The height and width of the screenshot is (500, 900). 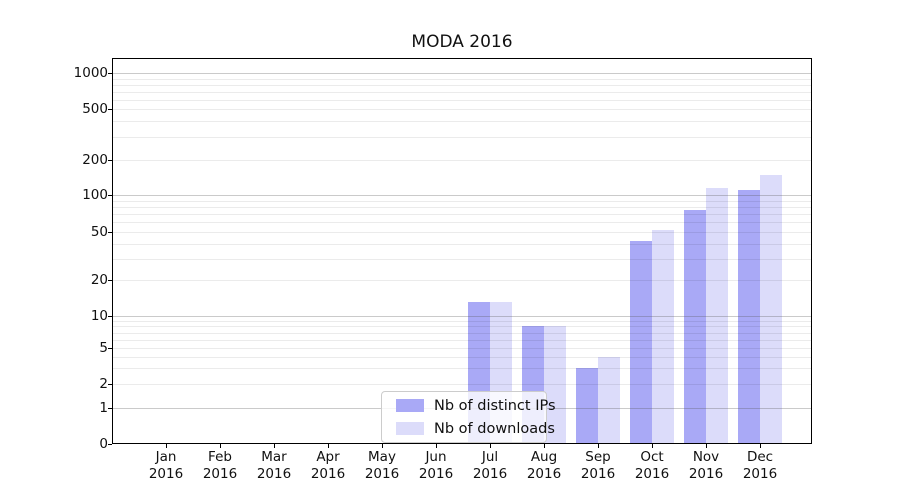 What do you see at coordinates (717, 315) in the screenshot?
I see `bar-nov-downloads` at bounding box center [717, 315].